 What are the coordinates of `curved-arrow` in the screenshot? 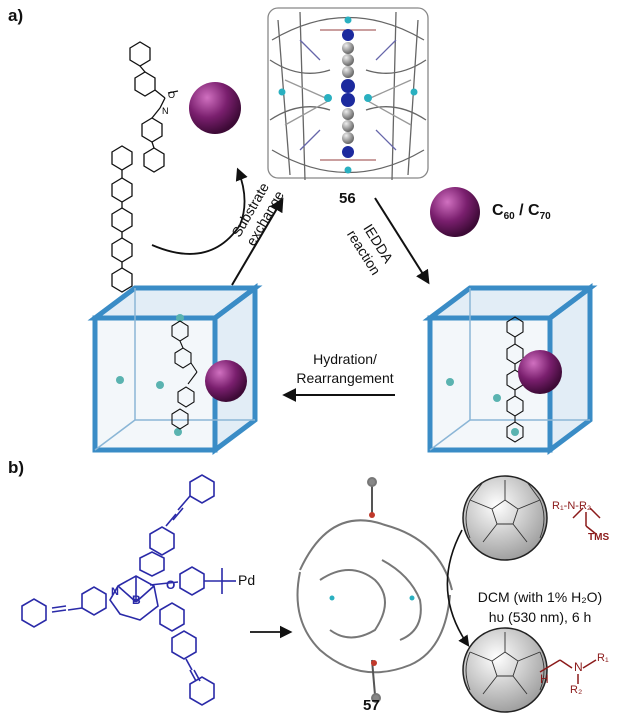 It's located at (199, 211).